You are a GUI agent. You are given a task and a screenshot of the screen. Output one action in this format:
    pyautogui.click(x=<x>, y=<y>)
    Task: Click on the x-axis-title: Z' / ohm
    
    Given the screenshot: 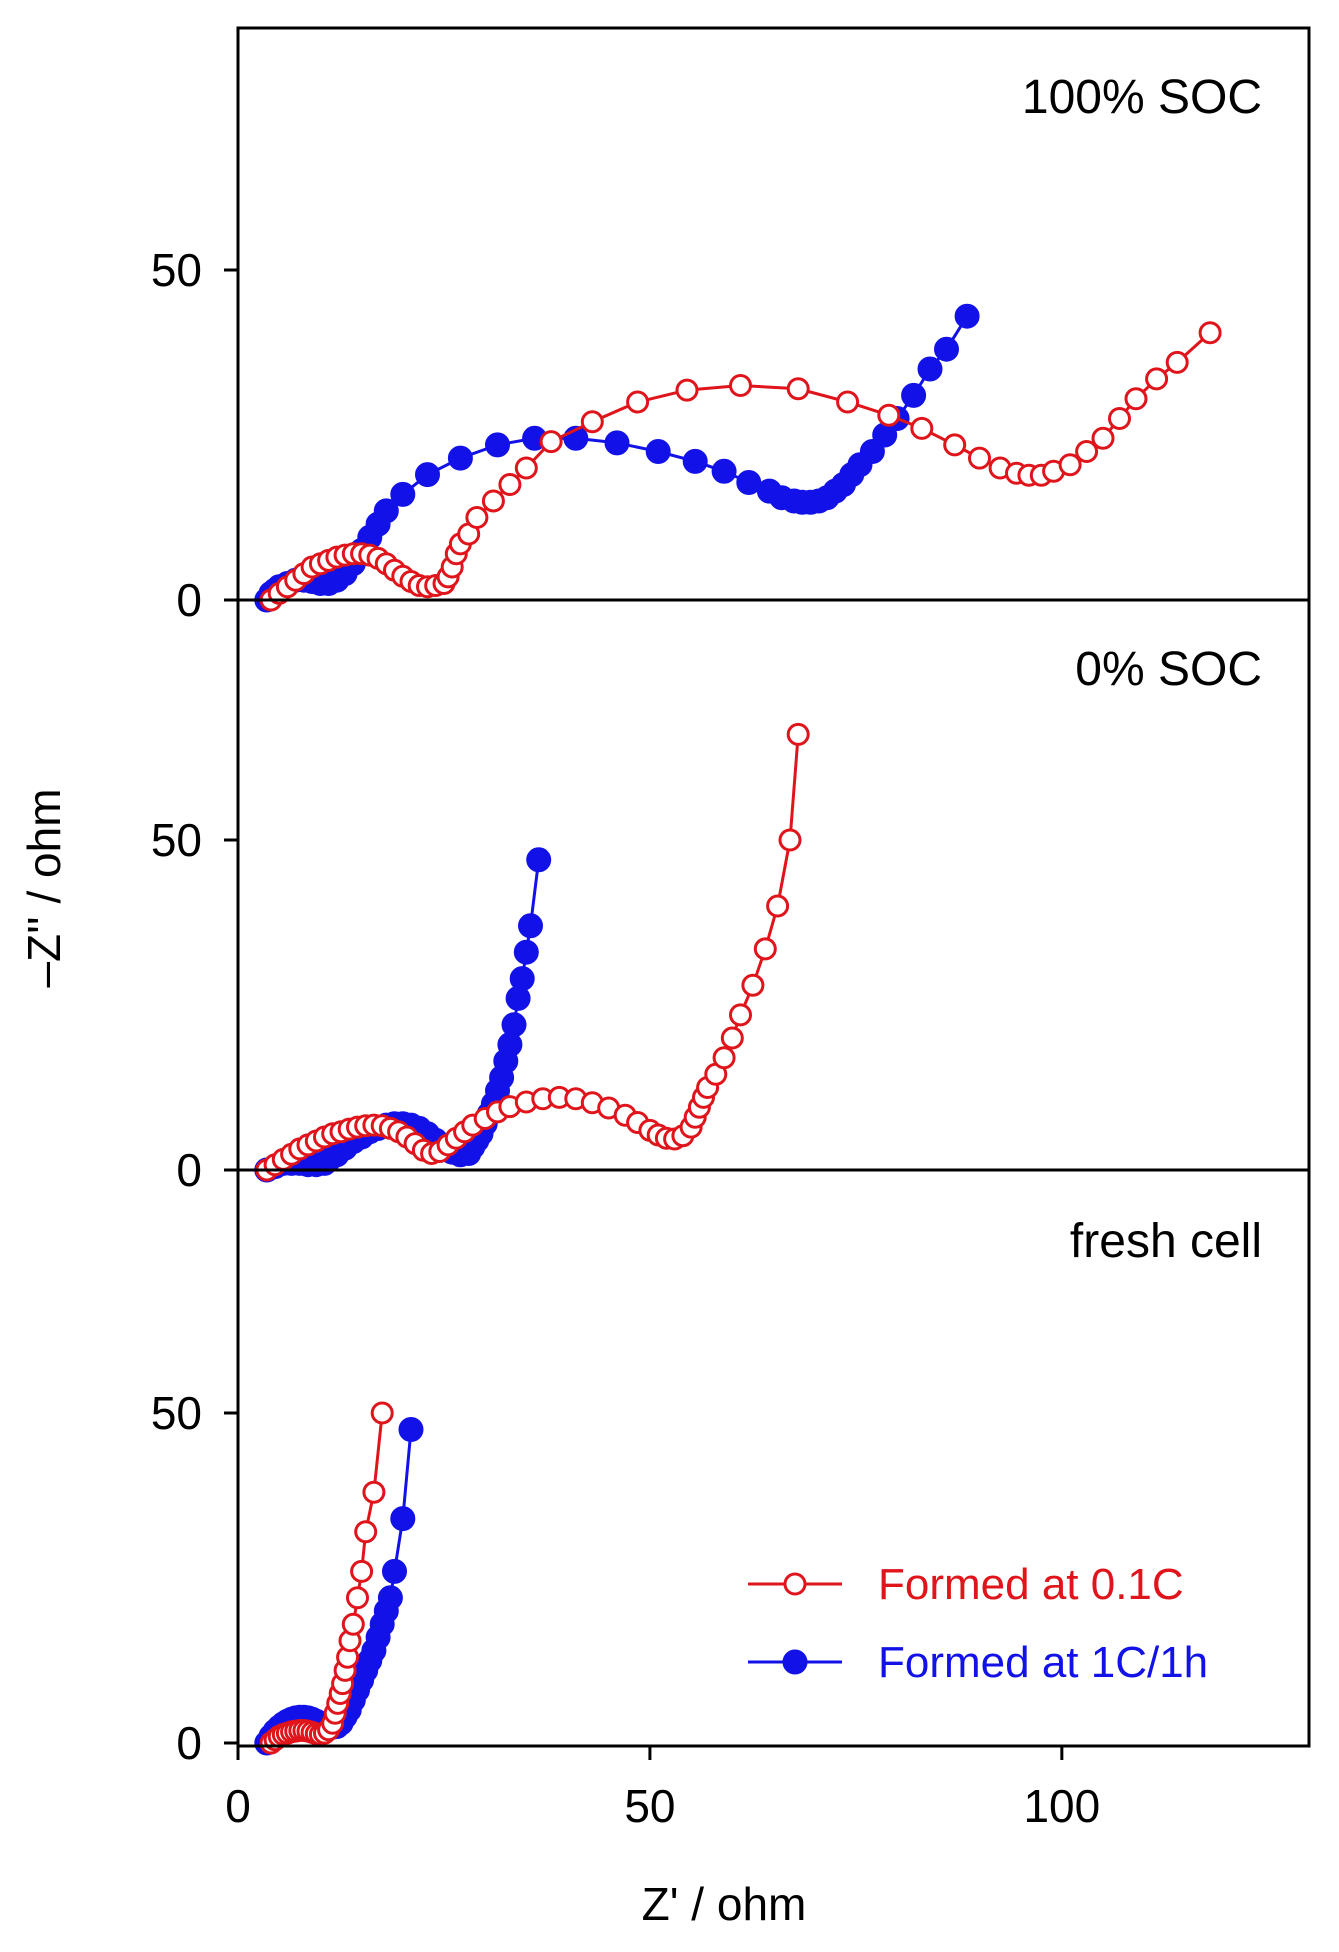 What is the action you would take?
    pyautogui.click(x=724, y=1904)
    